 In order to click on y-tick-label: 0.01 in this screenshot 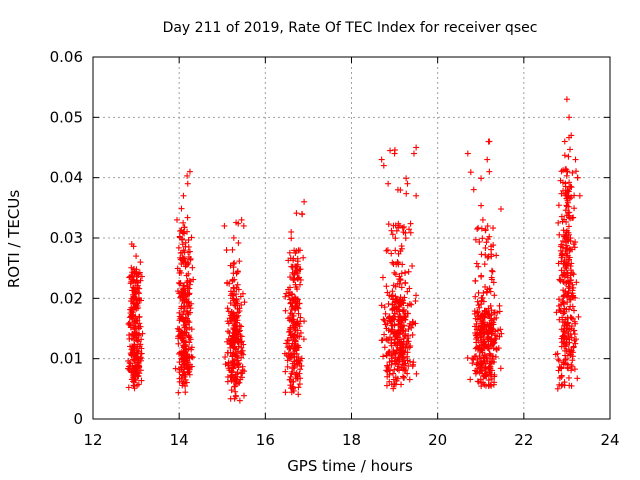, I will do `click(66, 359)`.